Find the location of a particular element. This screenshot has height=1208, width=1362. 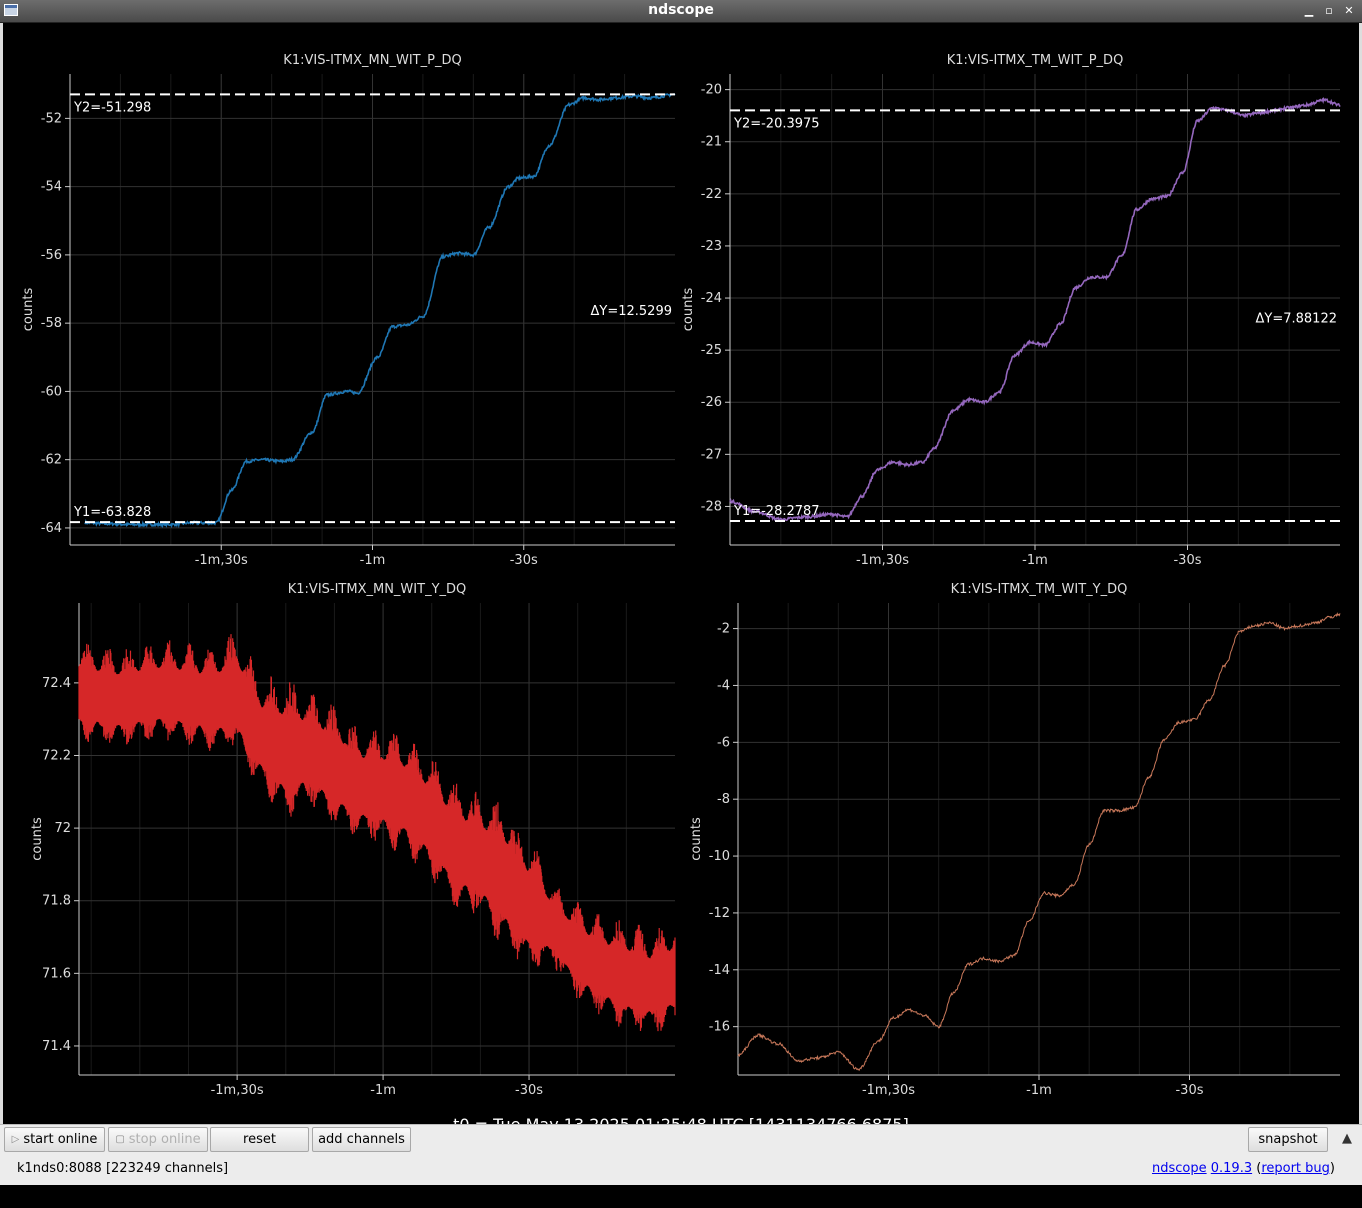

y-tick-label: -14 is located at coordinates (719, 970).